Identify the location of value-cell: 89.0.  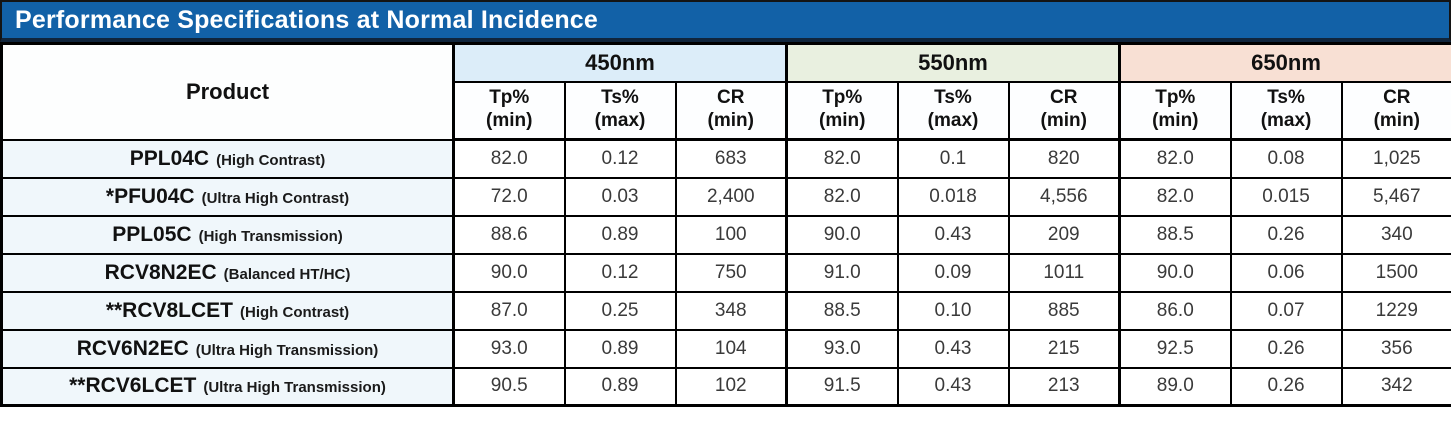
(1175, 386).